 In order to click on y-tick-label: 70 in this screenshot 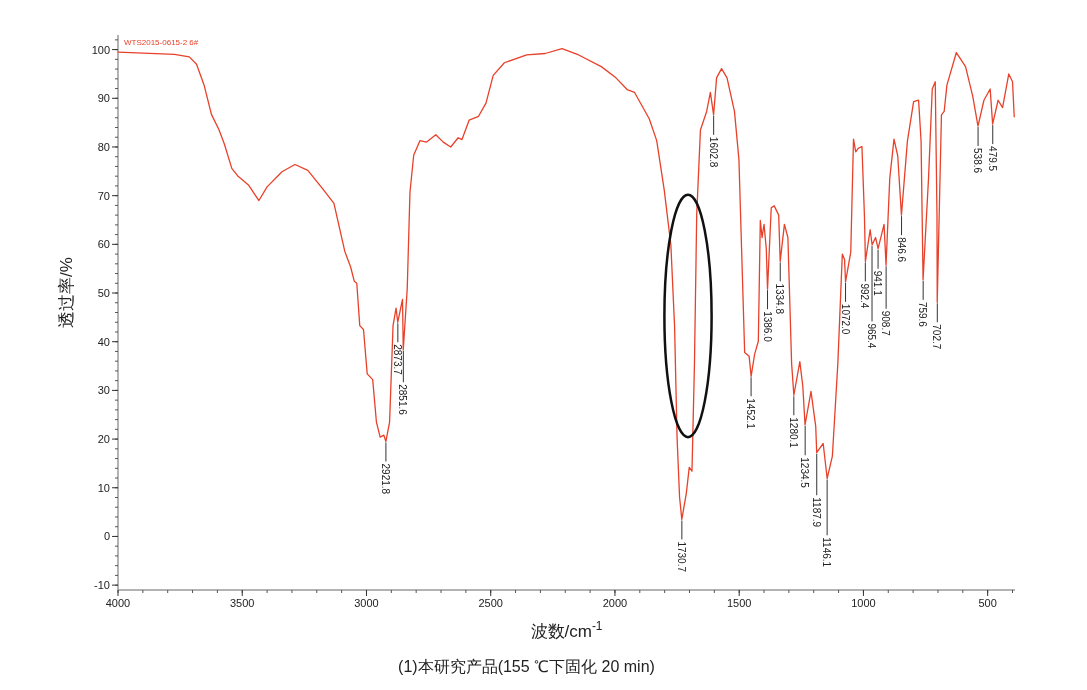, I will do `click(103, 195)`.